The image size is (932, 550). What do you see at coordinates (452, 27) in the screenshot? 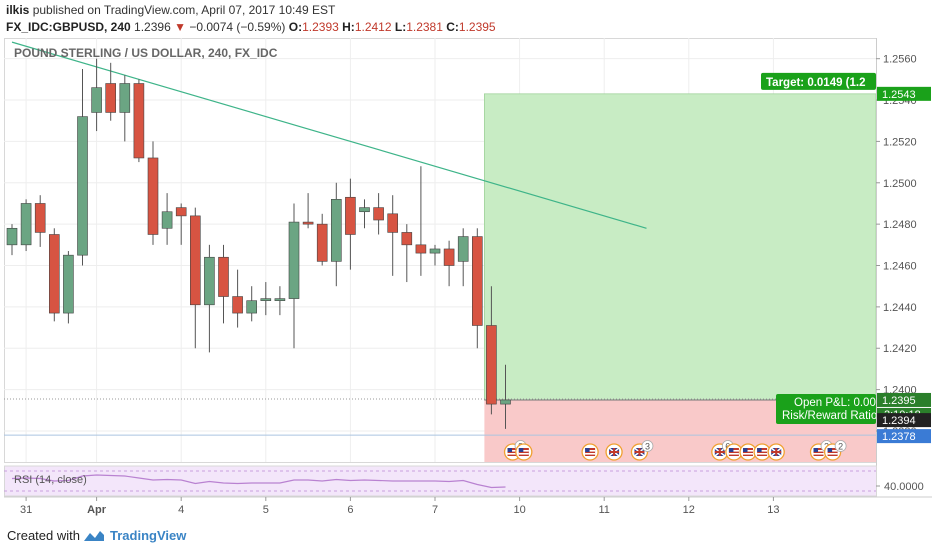
I see `close-label: C:` at bounding box center [452, 27].